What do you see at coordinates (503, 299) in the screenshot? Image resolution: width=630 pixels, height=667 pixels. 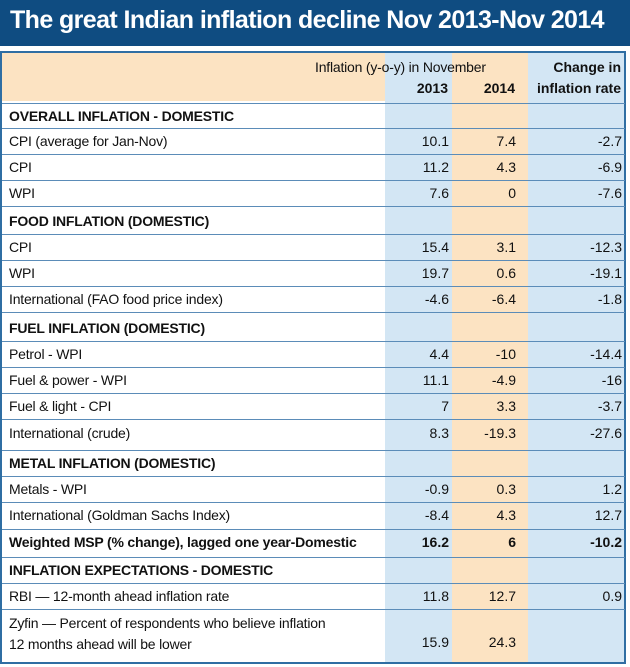 I see `value-2014: -6.4` at bounding box center [503, 299].